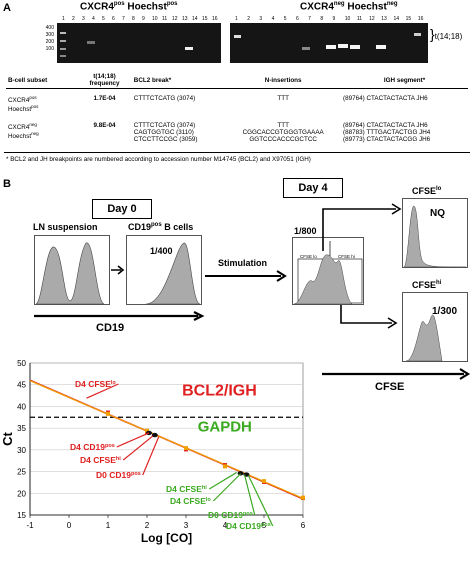 This screenshot has height=567, width=474. What do you see at coordinates (166, 538) in the screenshot?
I see `x-axis-title: Log [CO]` at bounding box center [166, 538].